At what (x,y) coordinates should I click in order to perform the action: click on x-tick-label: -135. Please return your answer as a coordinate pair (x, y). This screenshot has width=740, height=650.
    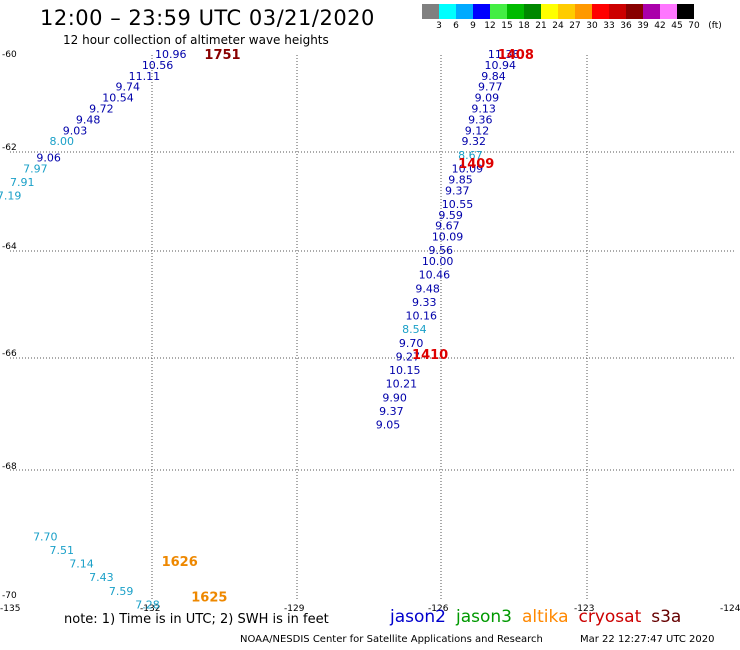
    Looking at the image, I should click on (10, 609).